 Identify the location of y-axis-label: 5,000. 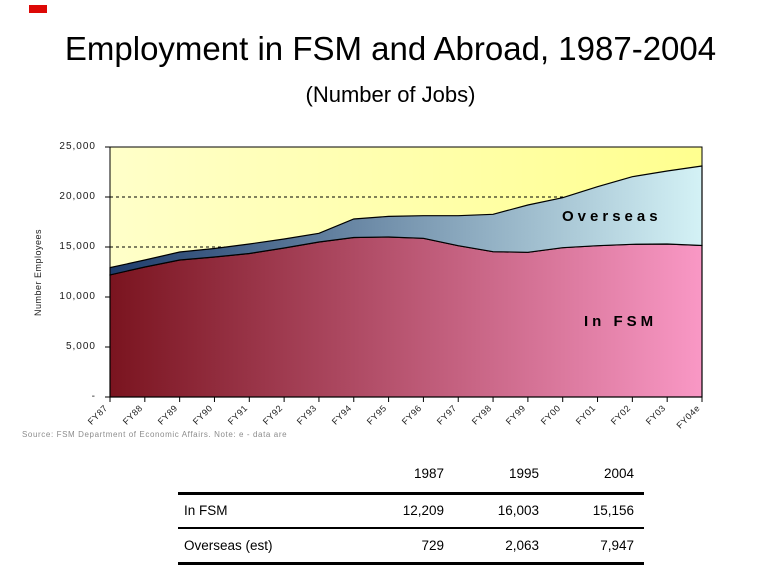
(80, 346).